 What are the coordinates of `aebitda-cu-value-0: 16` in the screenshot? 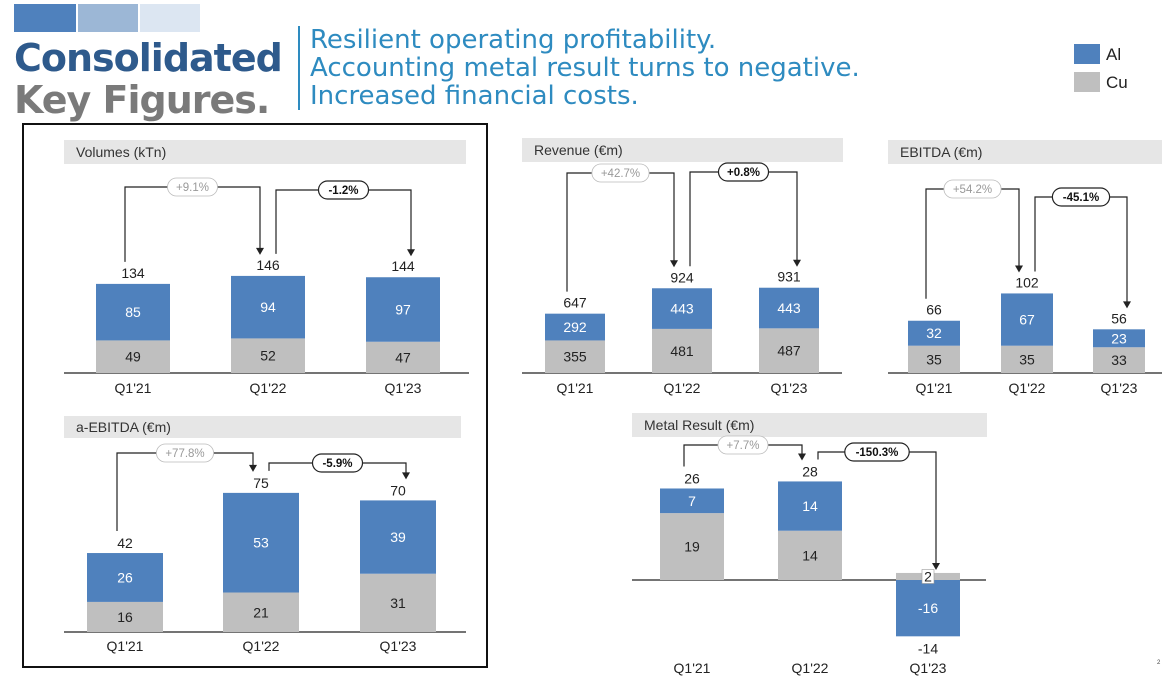 It's located at (125, 617).